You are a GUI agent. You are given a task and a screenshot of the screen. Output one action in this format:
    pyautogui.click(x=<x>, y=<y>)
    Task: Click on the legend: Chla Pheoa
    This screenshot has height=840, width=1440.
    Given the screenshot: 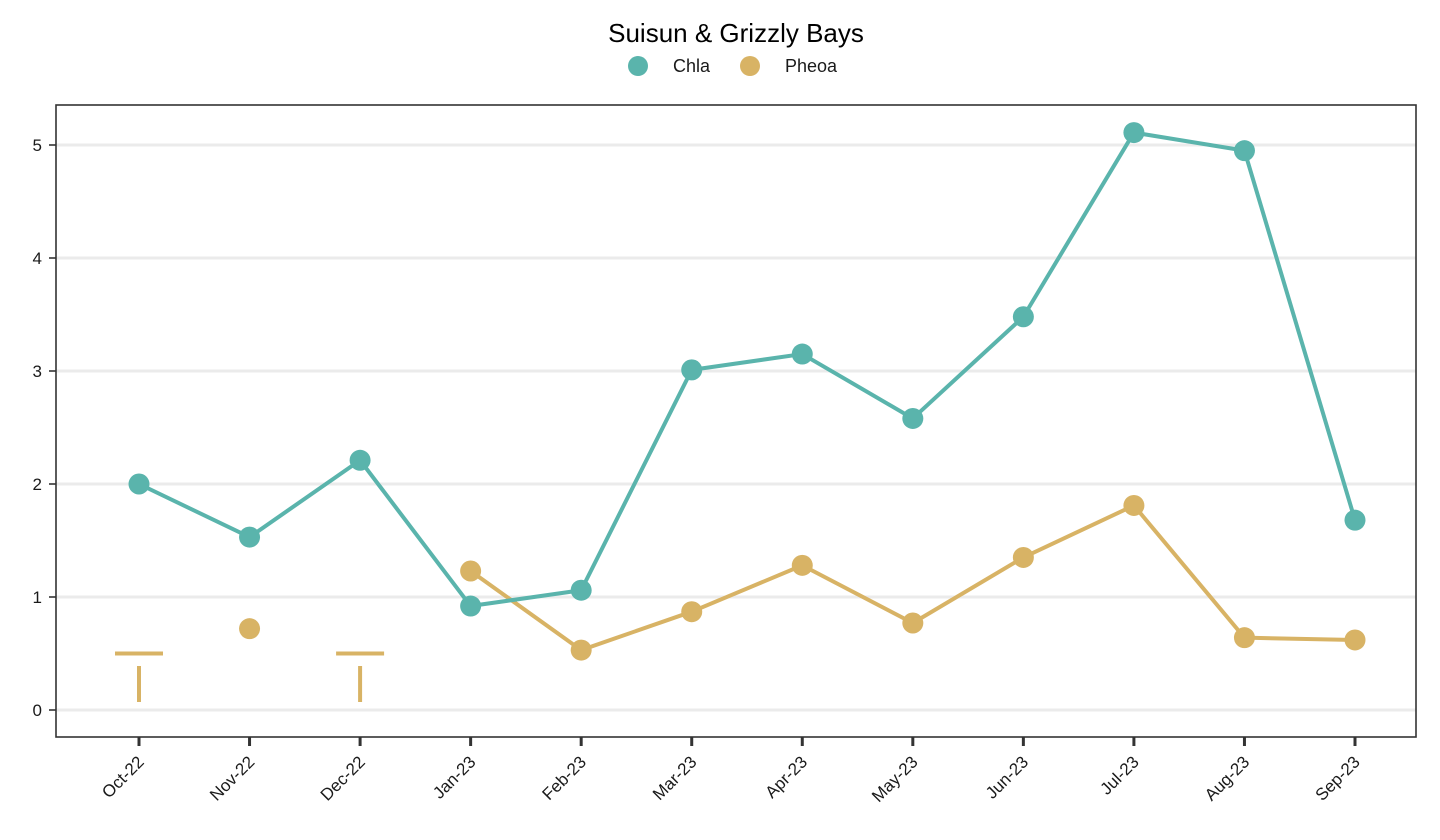 What is the action you would take?
    pyautogui.click(x=733, y=66)
    